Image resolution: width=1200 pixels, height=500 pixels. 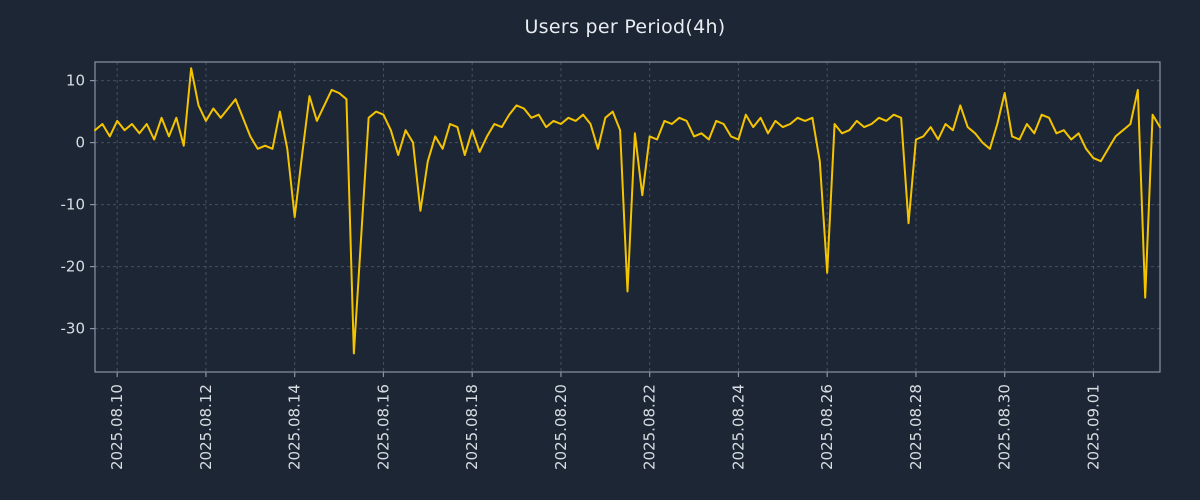 I want to click on x-tick-label: 2025.08.26, so click(x=827, y=427).